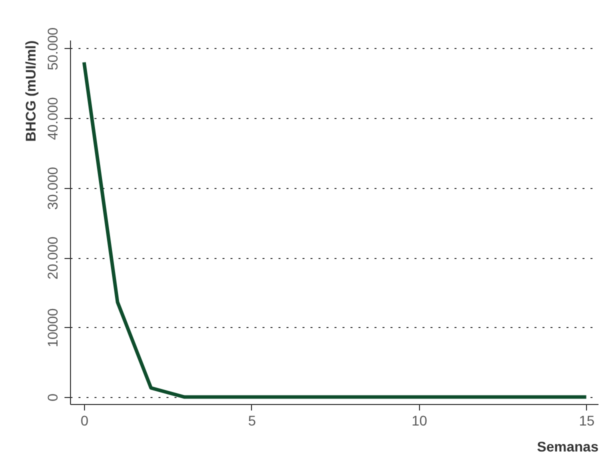  What do you see at coordinates (52, 48) in the screenshot?
I see `y-tick-label: 50.000` at bounding box center [52, 48].